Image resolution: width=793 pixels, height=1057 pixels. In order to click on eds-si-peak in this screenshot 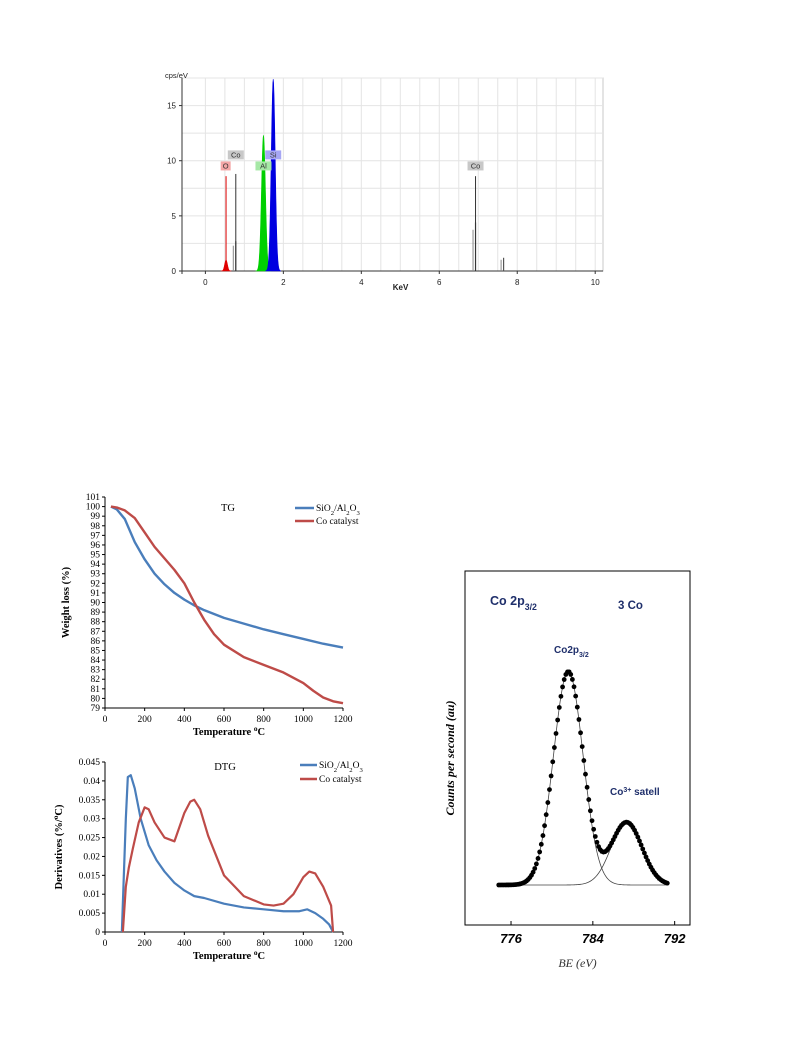, I will do `click(273, 175)`.